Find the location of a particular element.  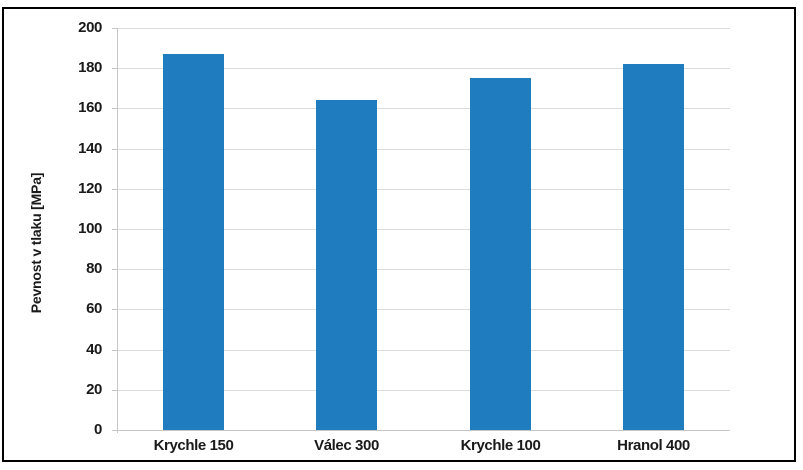

y-axis-tick-label: 160 is located at coordinates (90, 107).